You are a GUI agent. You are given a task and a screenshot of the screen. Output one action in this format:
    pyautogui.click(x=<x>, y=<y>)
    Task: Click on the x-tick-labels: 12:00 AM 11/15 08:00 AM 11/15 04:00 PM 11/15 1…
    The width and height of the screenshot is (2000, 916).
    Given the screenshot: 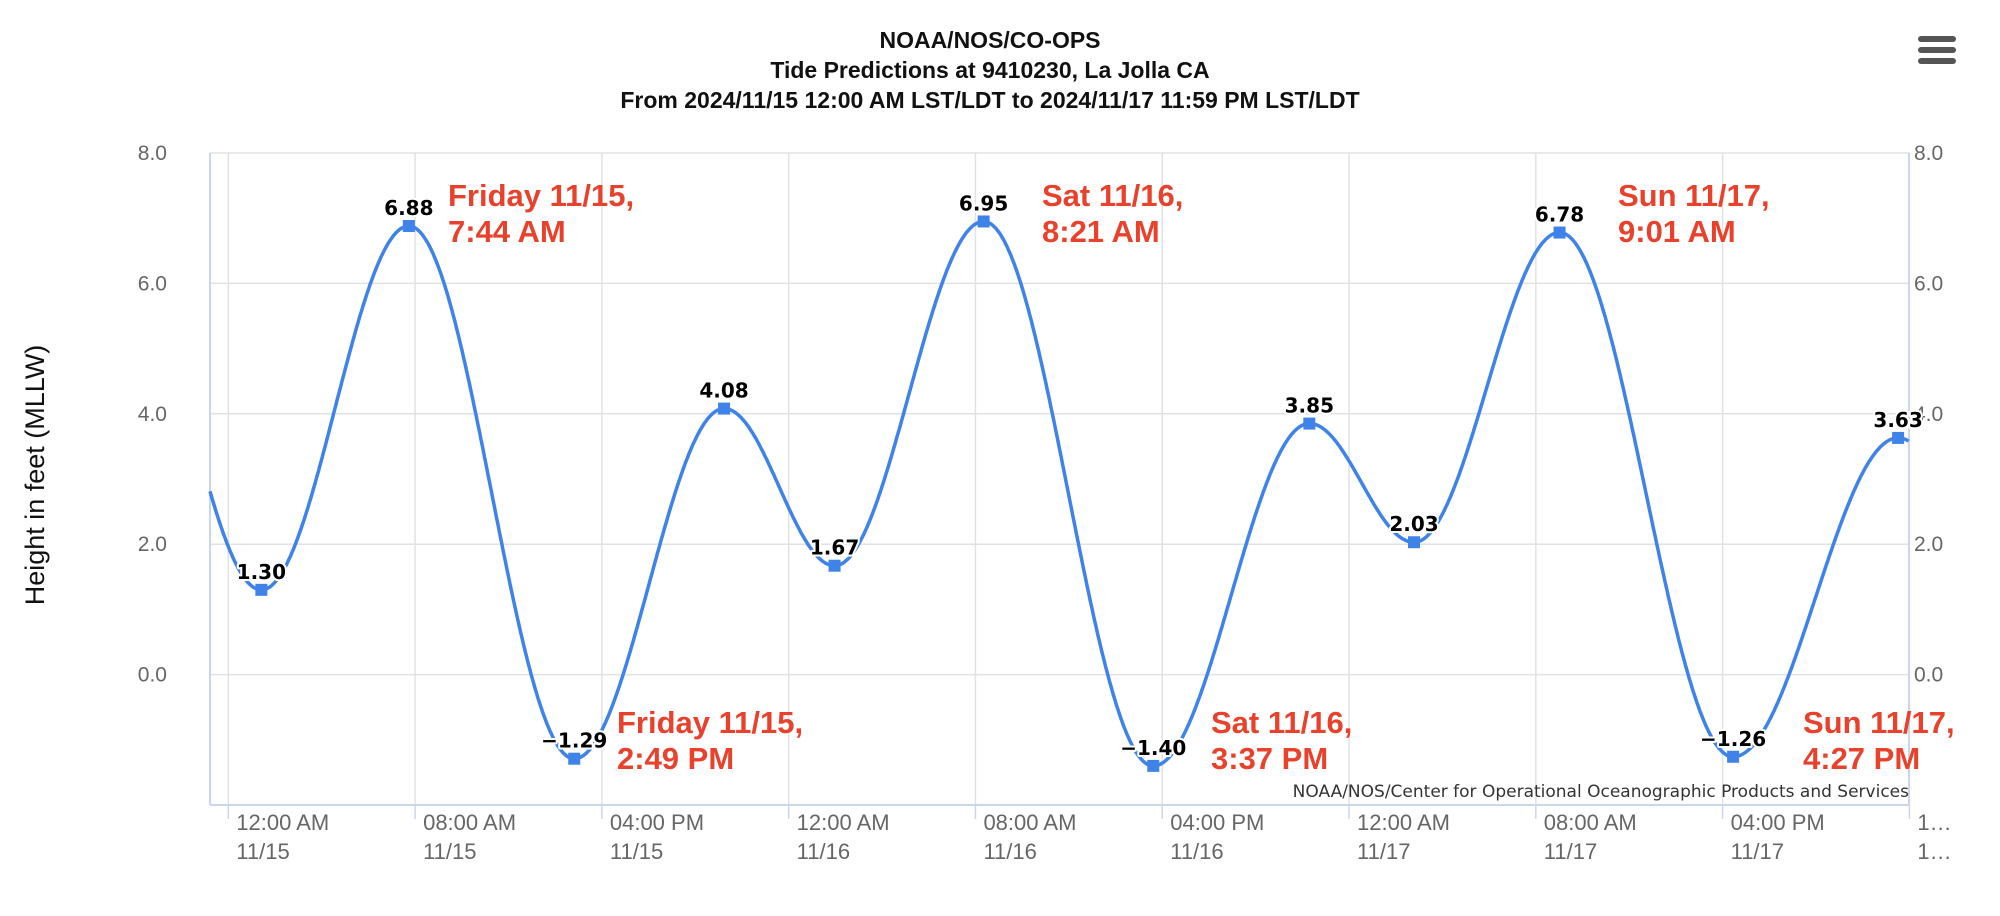 What is the action you would take?
    pyautogui.click(x=1093, y=837)
    